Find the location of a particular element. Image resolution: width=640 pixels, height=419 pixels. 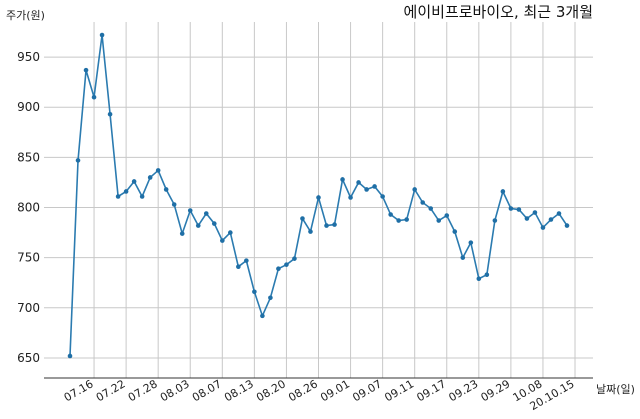

x-tick-label: 08.26 is located at coordinates (303, 390).